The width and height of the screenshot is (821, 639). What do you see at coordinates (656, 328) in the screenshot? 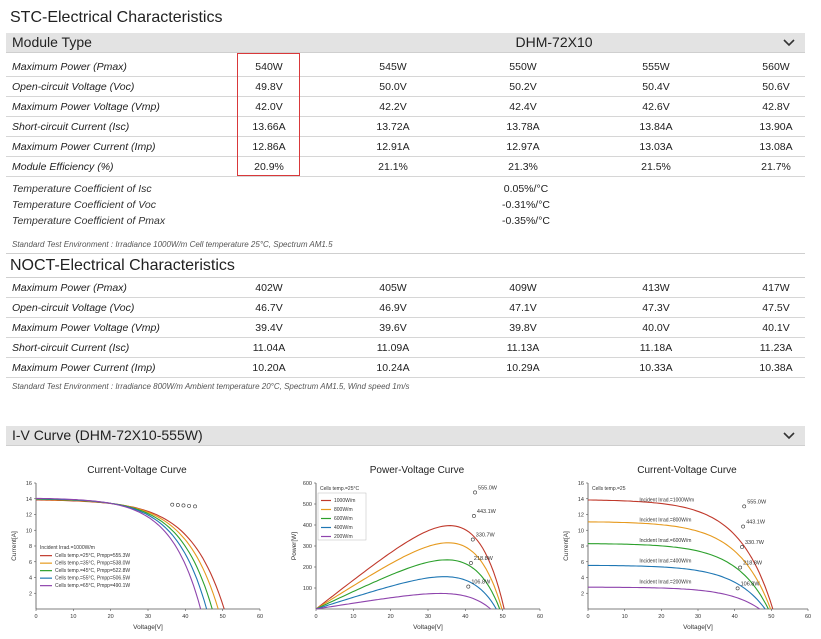
I see `table-cell: 40.0V` at bounding box center [656, 328].